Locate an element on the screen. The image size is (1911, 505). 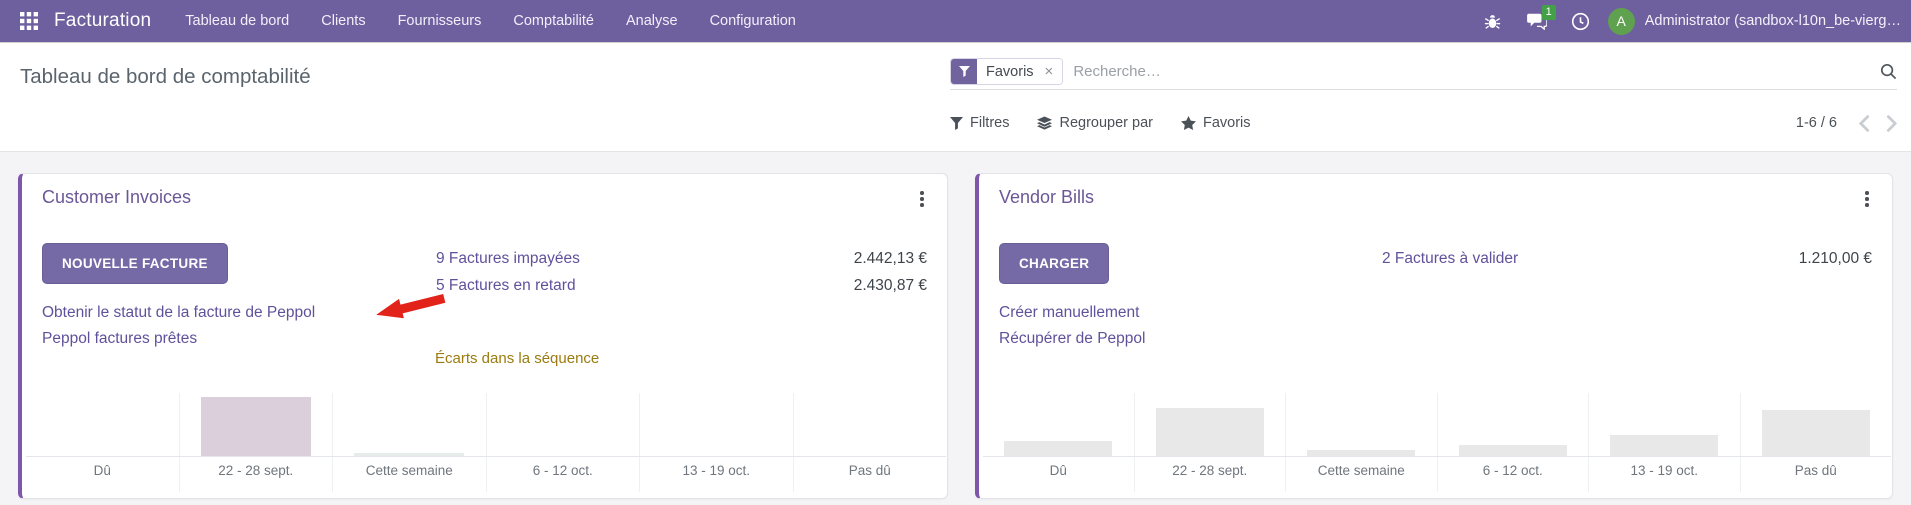
search-options-row: Filtres Regrouper par Favoris 1-6 / 6 is located at coordinates (1423, 123).